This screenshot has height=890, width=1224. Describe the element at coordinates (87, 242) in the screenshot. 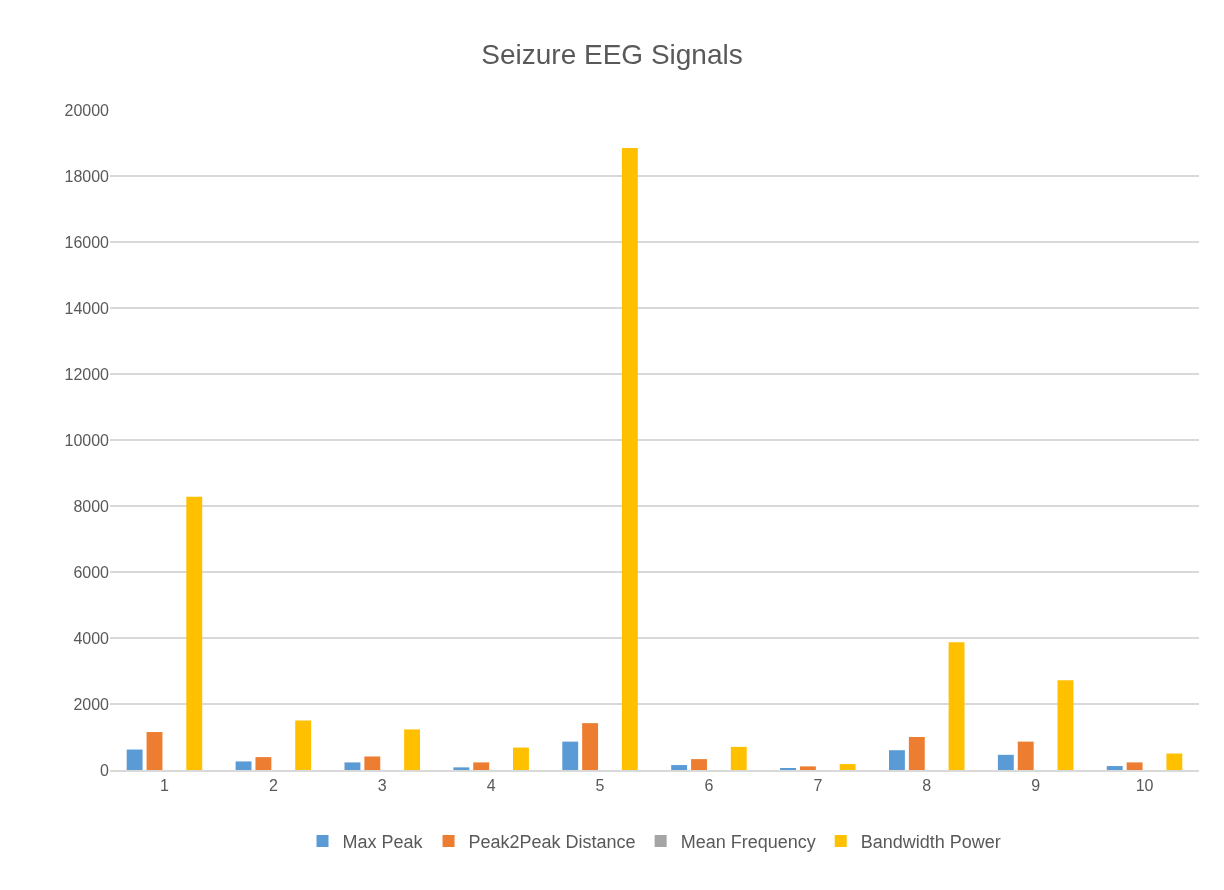

I see `y-tick-label: 16000` at that location.